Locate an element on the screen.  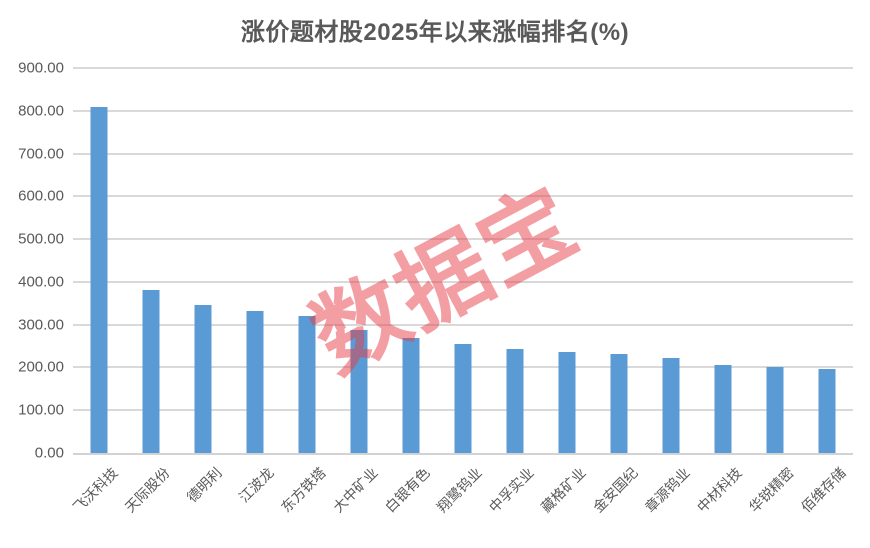
bar-飞沃科技 is located at coordinates (99, 280).